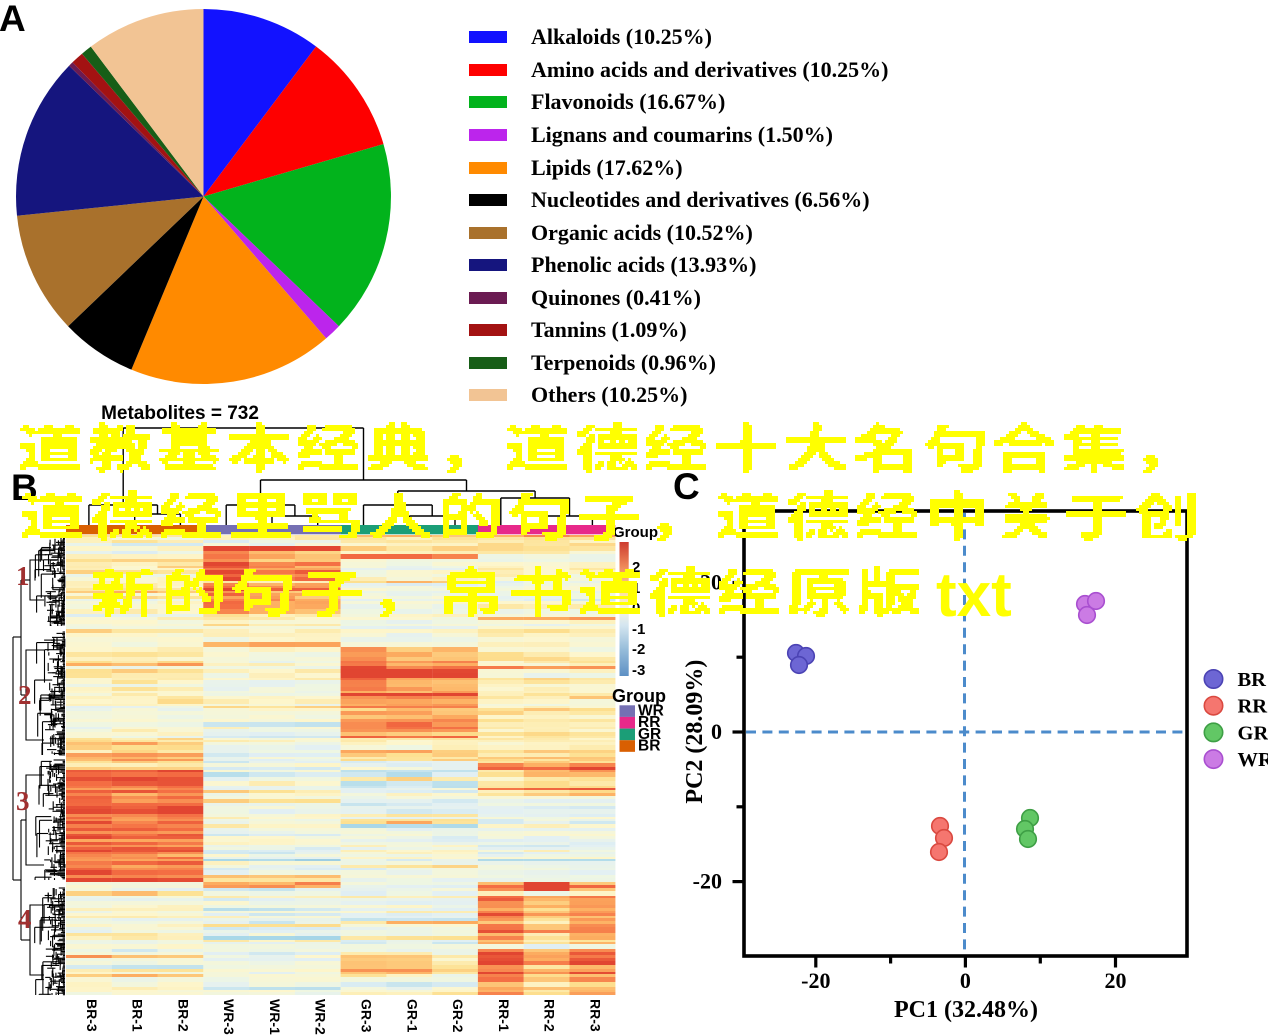 The height and width of the screenshot is (1036, 1268). I want to click on svg-text: GR-2, so click(458, 1016).